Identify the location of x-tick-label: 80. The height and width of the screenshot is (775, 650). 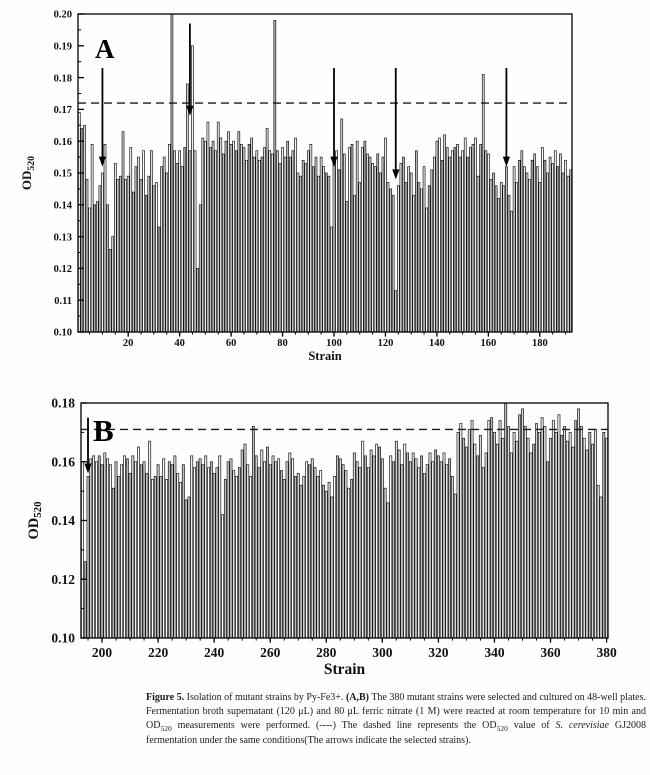
(282, 343).